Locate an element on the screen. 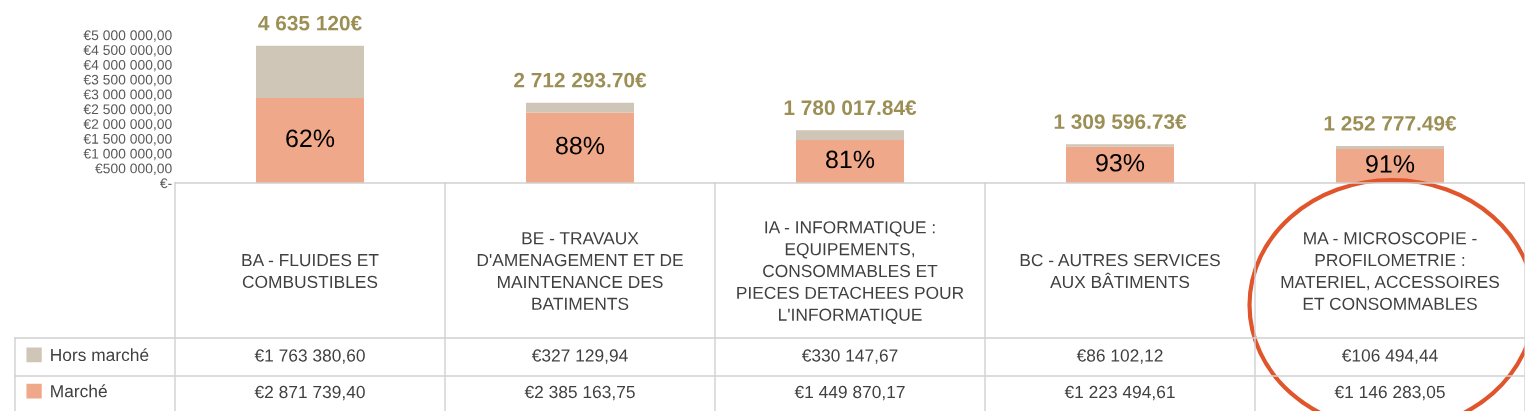  y-tick-label: €1 000 000,00 is located at coordinates (127, 154).